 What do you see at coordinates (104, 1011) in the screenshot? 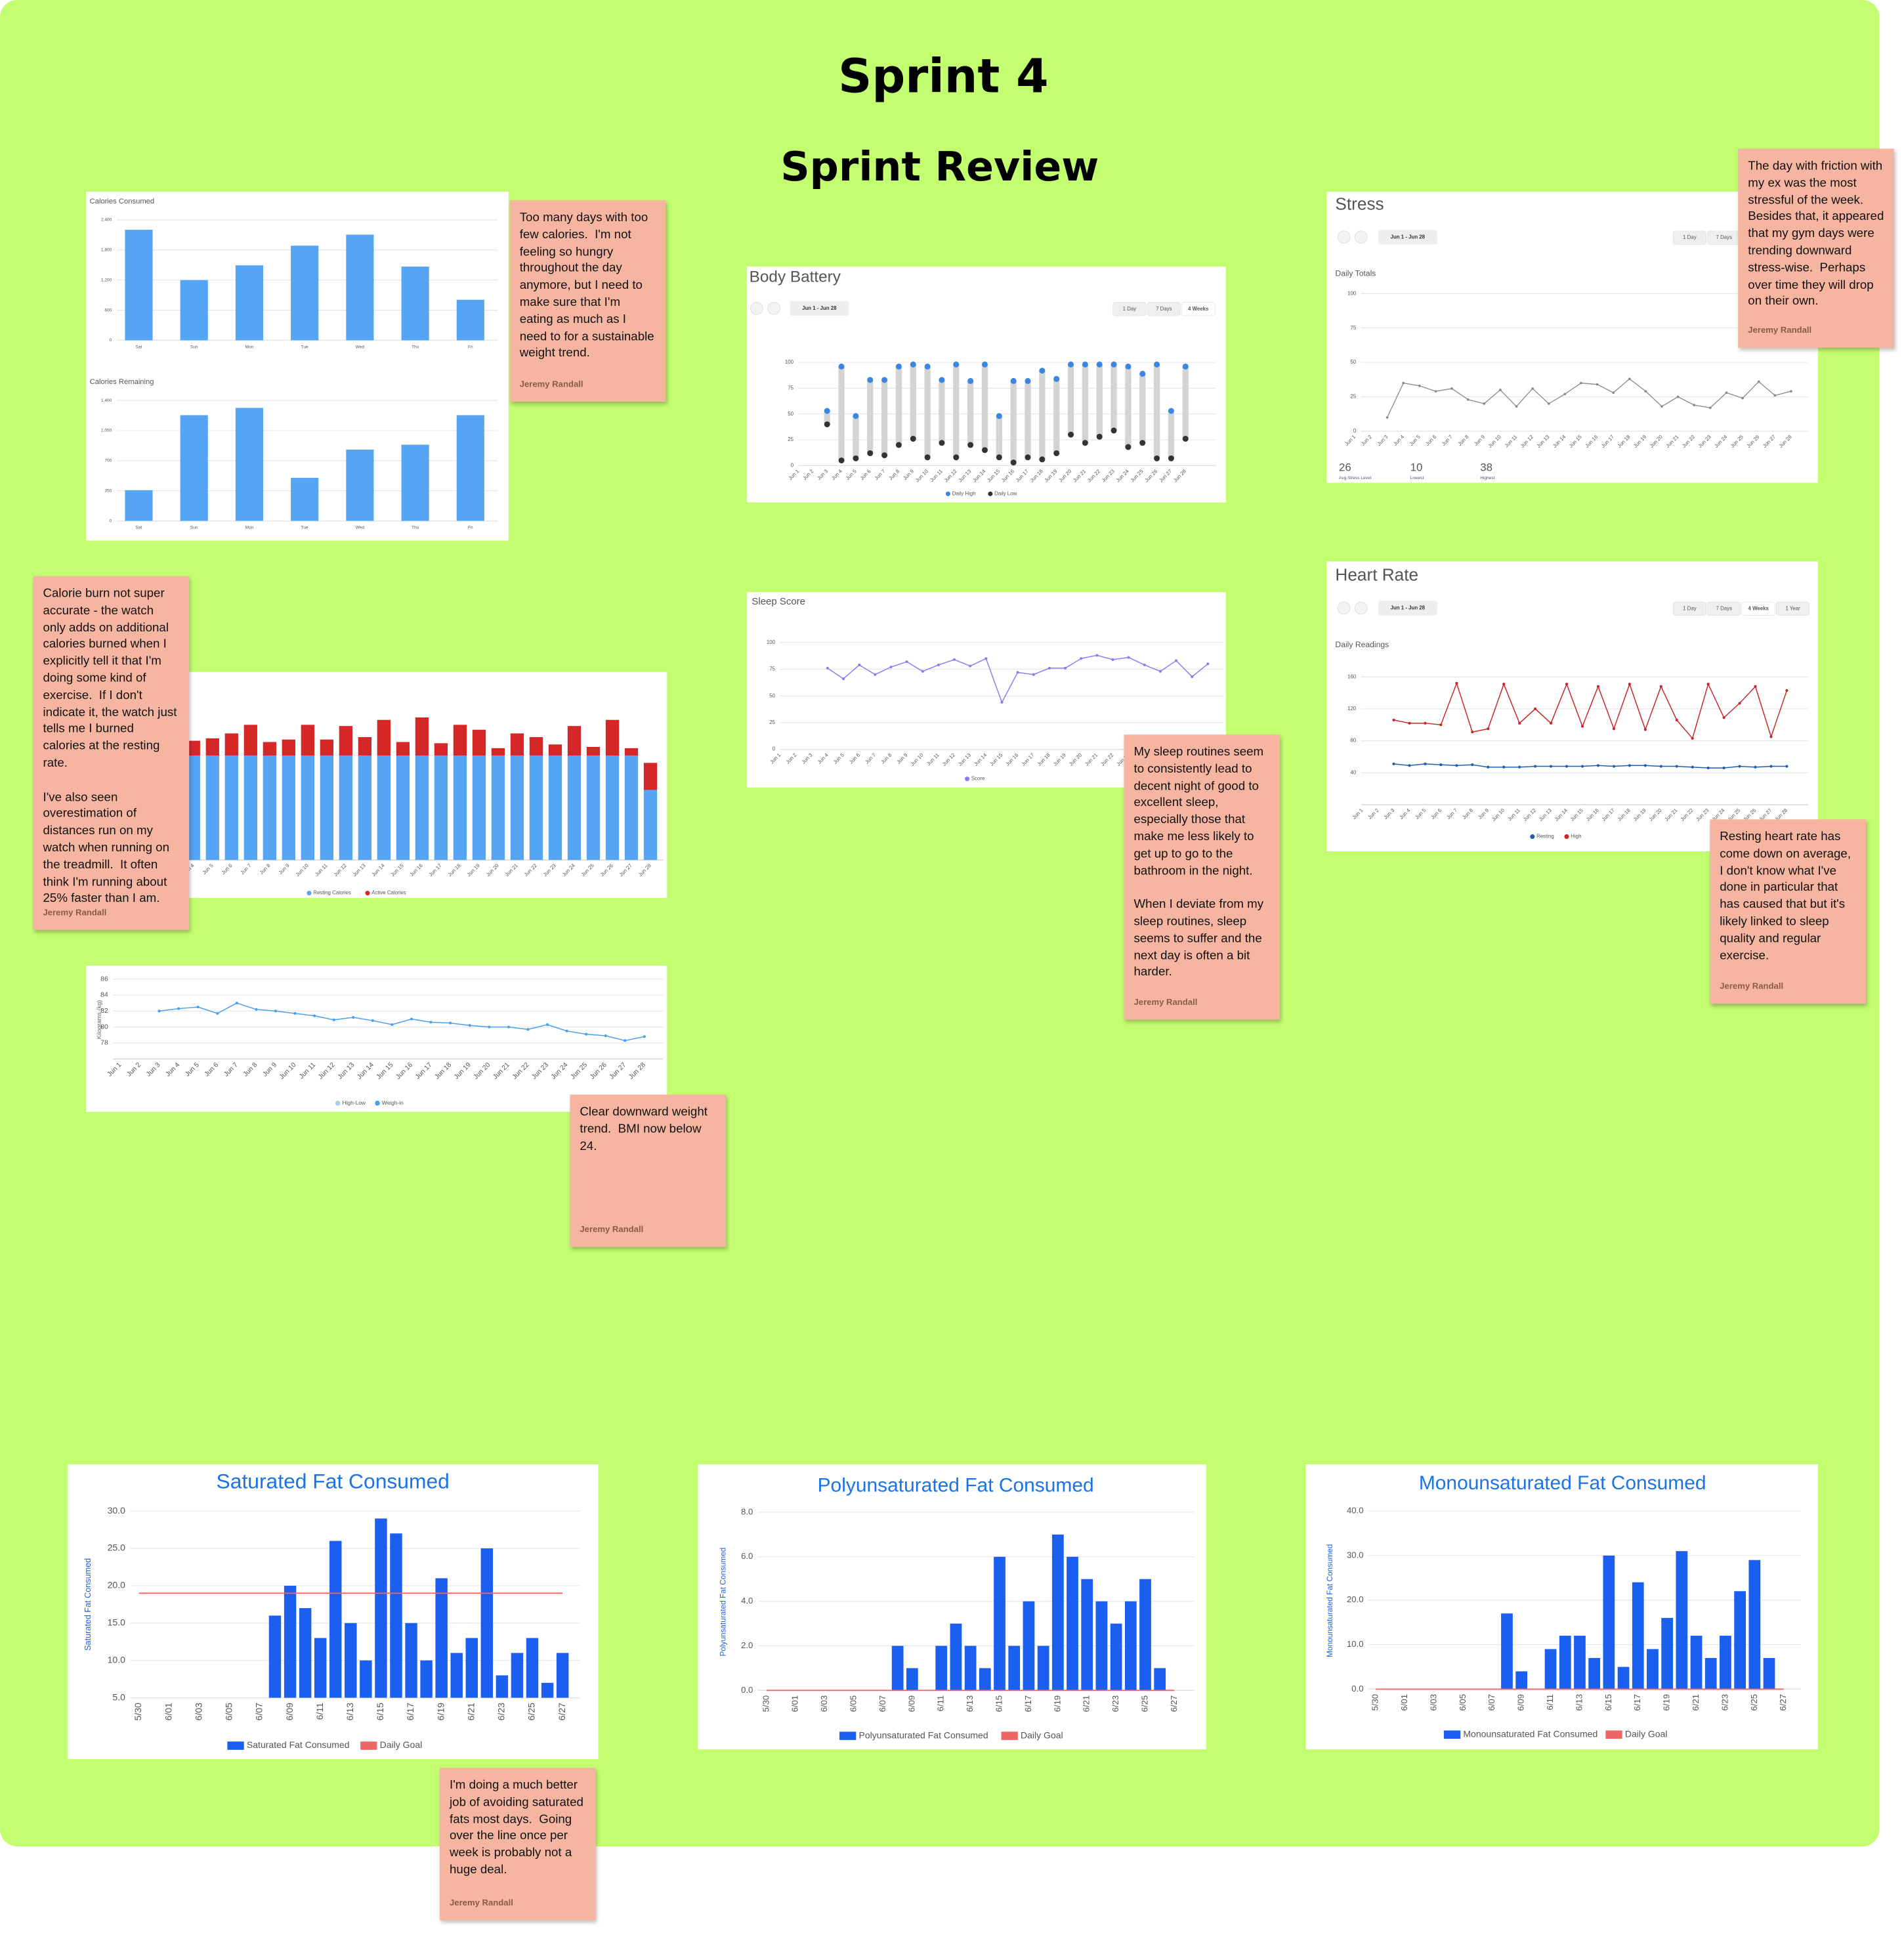
I see `y-tick-label: 82` at bounding box center [104, 1011].